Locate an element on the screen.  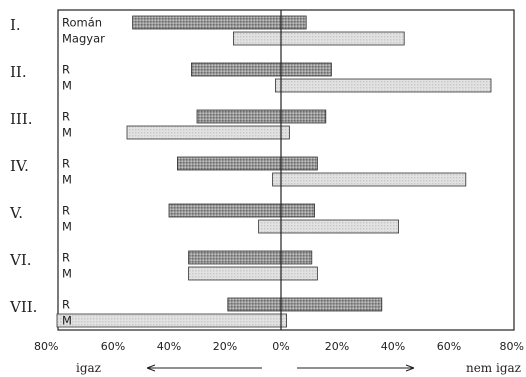
bar-right-7-m is located at coordinates (283, 320).